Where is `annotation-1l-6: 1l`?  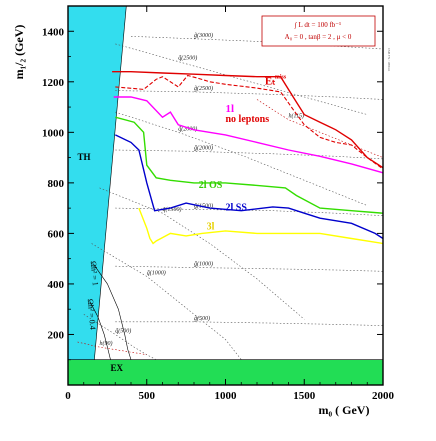 annotation-1l-6: 1l is located at coordinates (230, 109).